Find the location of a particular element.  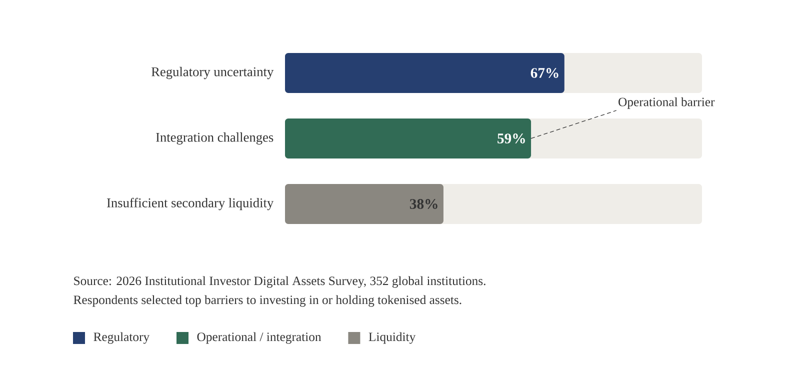

legend-label: Liquidity is located at coordinates (392, 338).